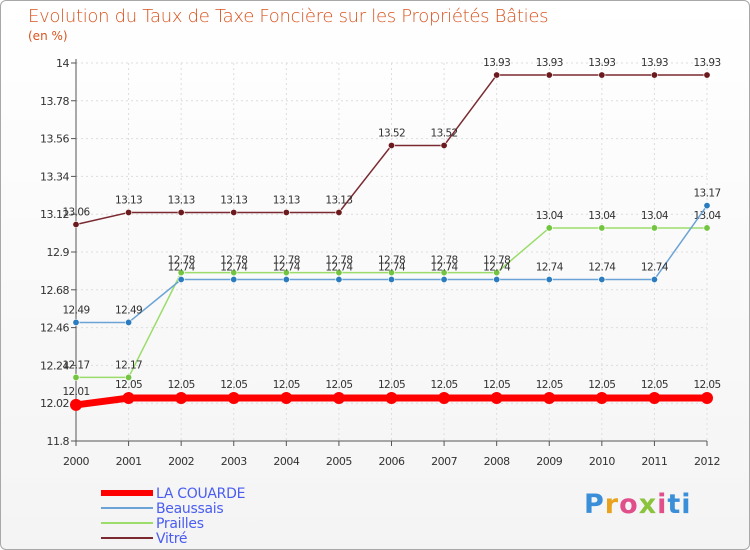 This screenshot has height=550, width=750. Describe the element at coordinates (497, 461) in the screenshot. I see `x-tick-label: 2008` at that location.